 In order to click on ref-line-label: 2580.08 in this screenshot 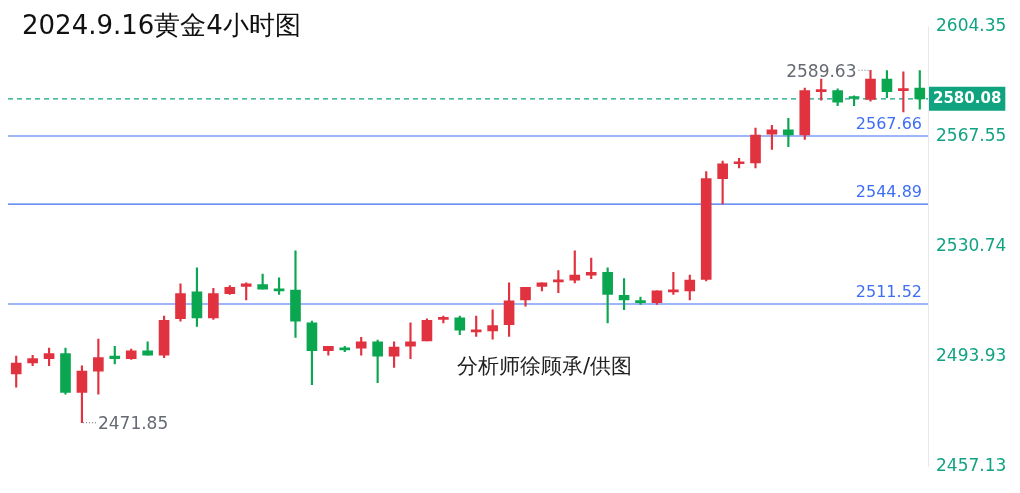, I will do `click(967, 97)`.